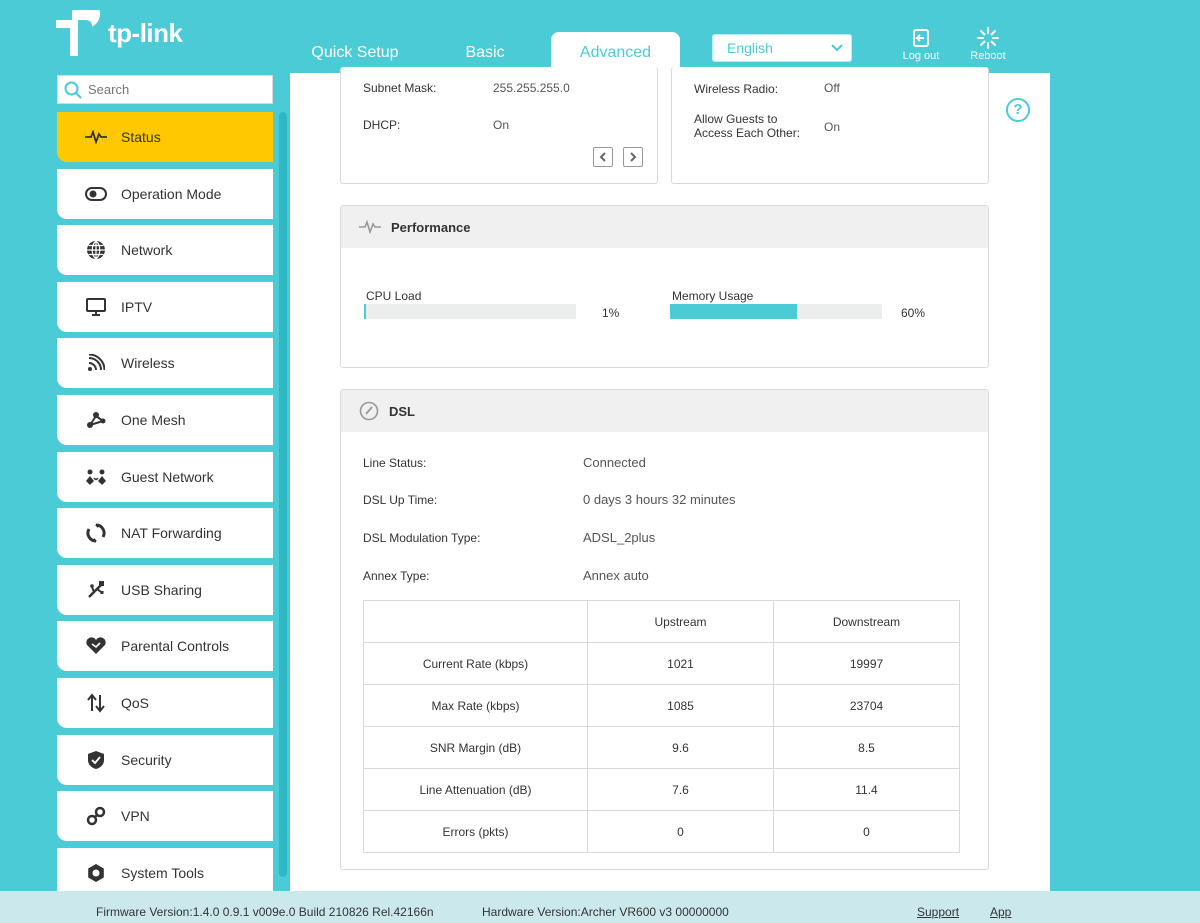 The image size is (1200, 923). What do you see at coordinates (96, 873) in the screenshot?
I see `gear-icon` at bounding box center [96, 873].